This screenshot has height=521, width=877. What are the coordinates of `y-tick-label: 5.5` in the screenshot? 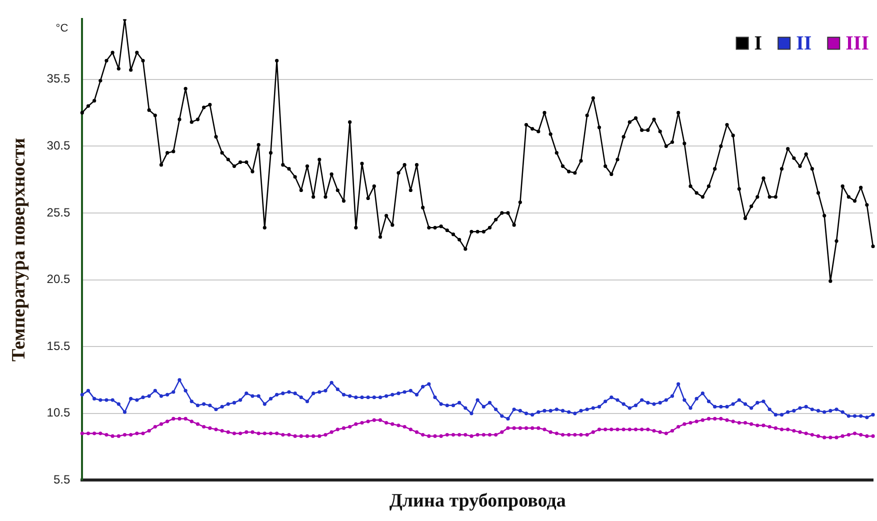 It's located at (61, 479).